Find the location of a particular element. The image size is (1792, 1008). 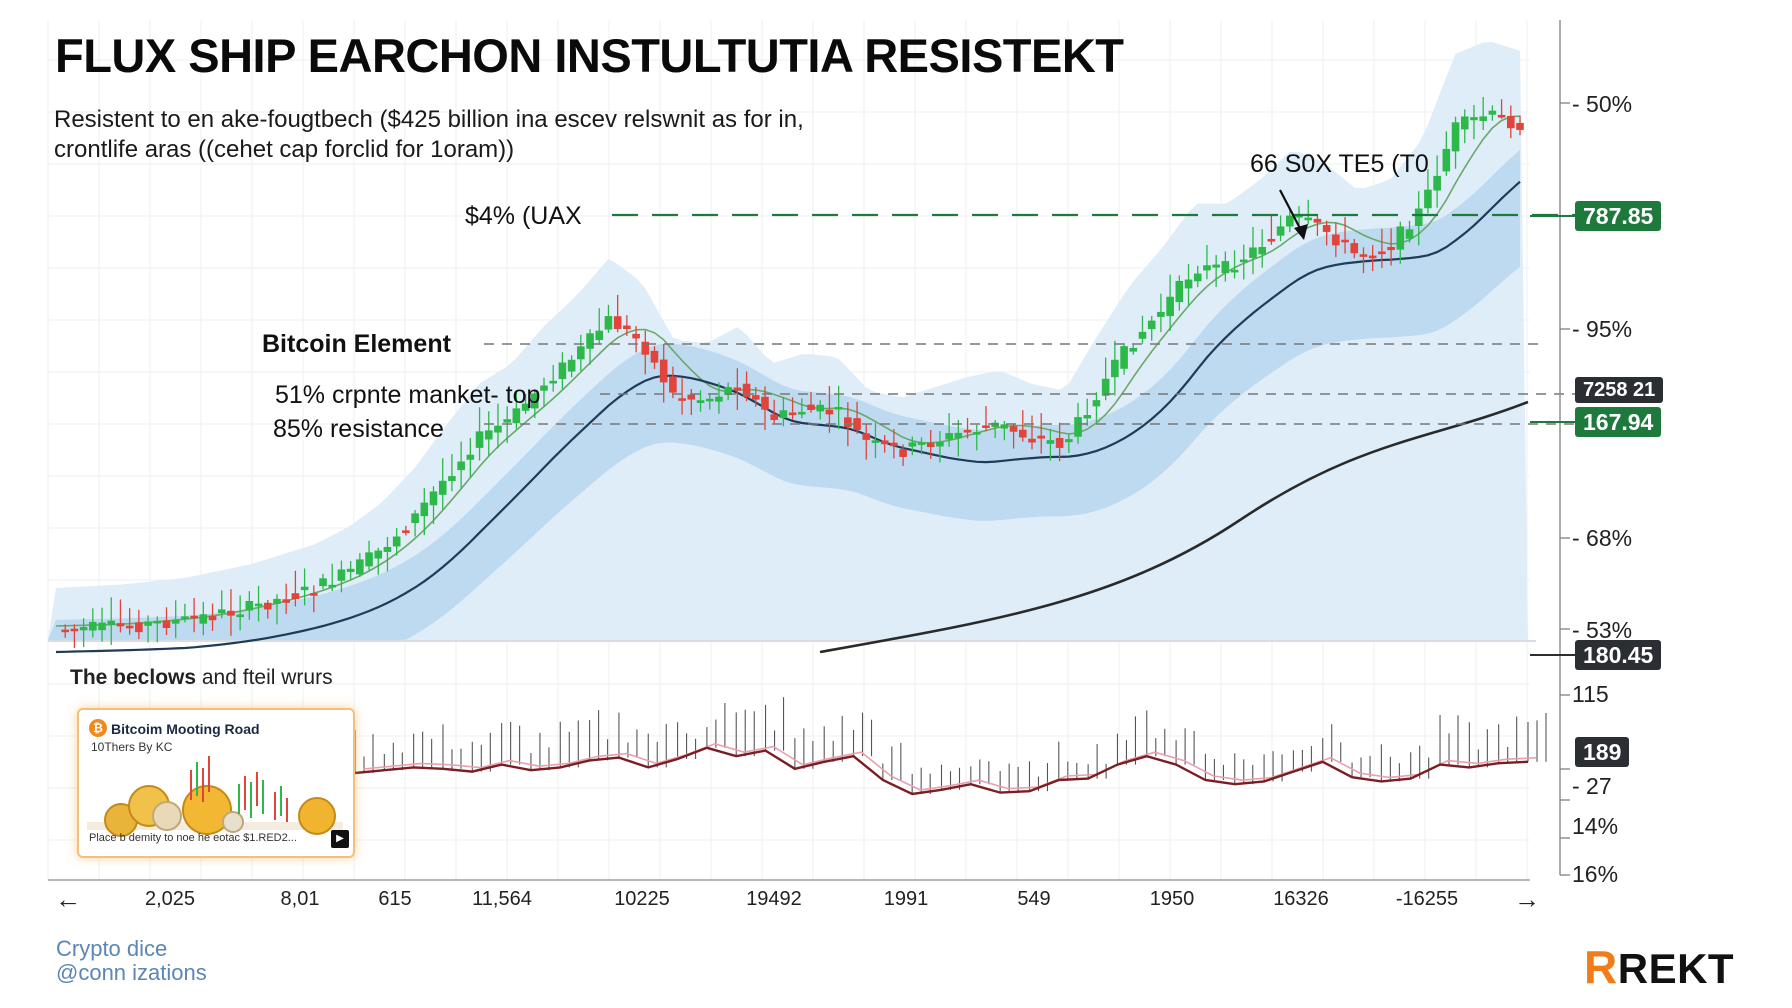

scroll-right-icon: → is located at coordinates (1527, 899).